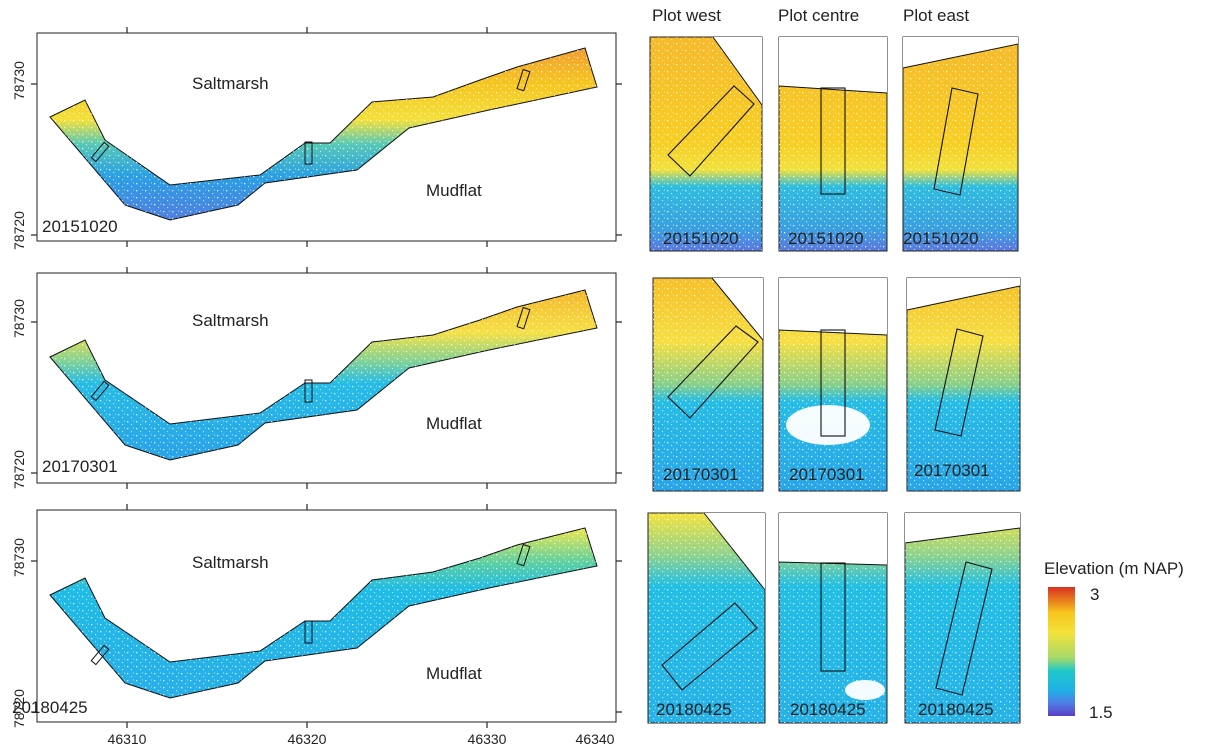  What do you see at coordinates (936, 15) in the screenshot?
I see `column-header-east: Plot east` at bounding box center [936, 15].